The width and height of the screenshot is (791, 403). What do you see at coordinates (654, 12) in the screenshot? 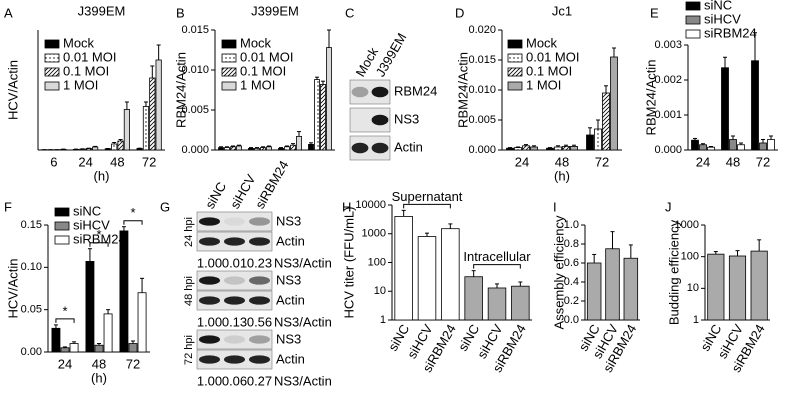
I see `panel-label: E` at bounding box center [654, 12].